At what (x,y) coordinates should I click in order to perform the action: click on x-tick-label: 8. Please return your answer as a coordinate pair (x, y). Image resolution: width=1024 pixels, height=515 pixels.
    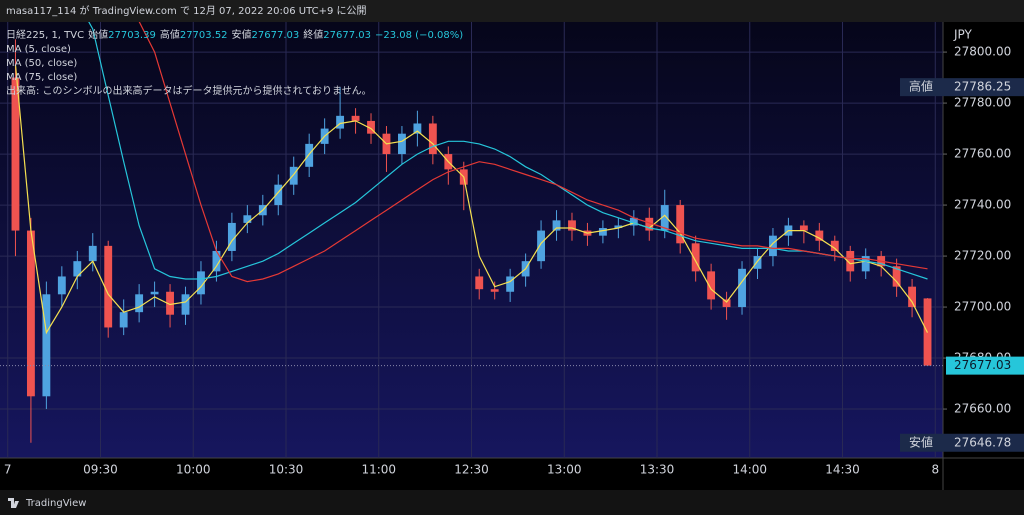
    Looking at the image, I should click on (935, 470).